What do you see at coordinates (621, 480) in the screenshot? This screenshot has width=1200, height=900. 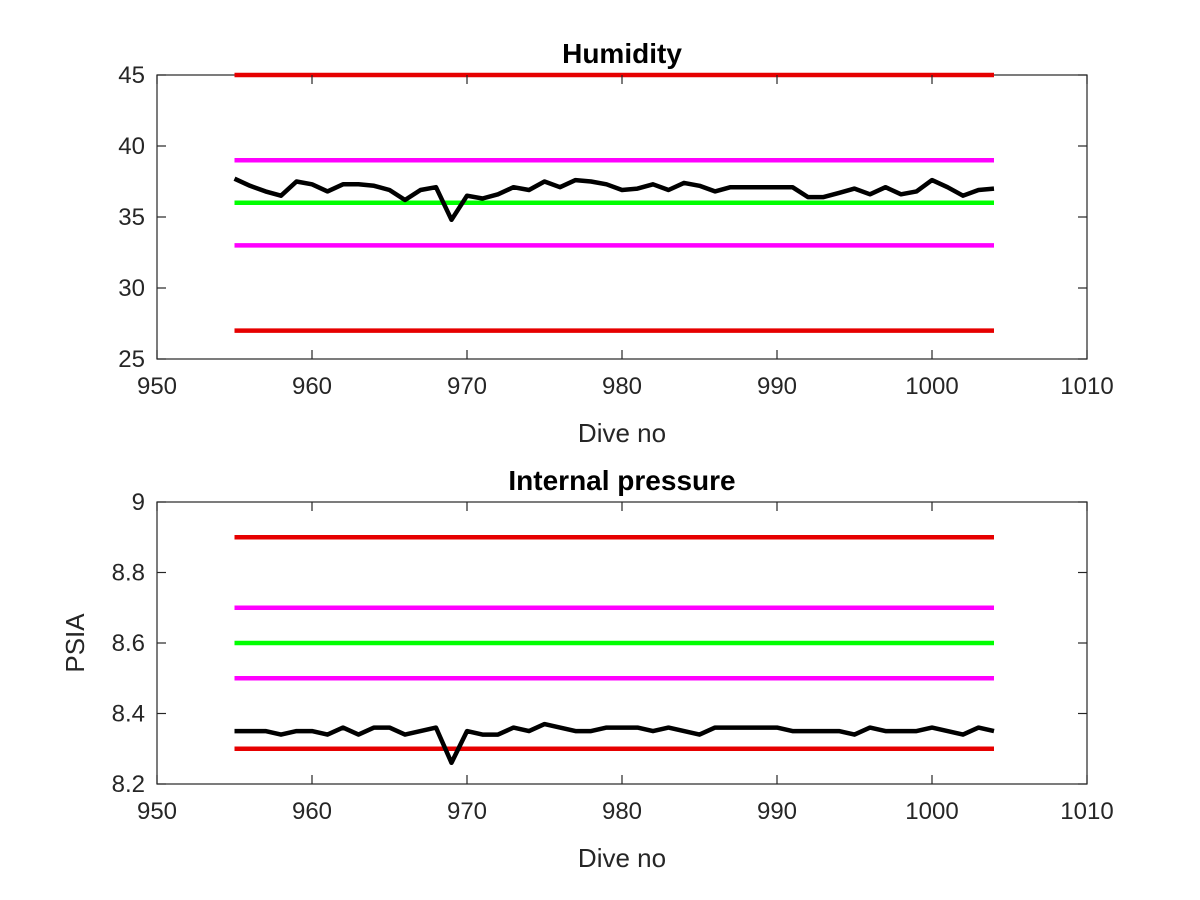 I see `chart-title: Internal pressure` at bounding box center [621, 480].